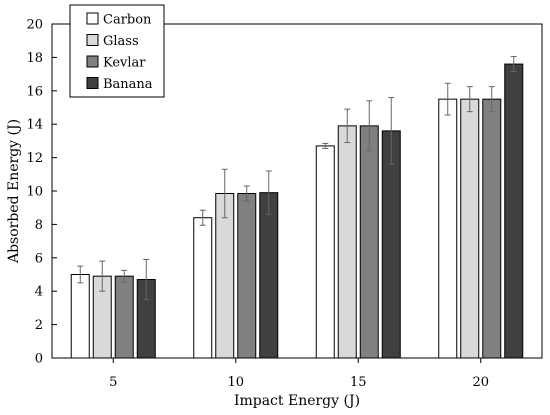 This screenshot has width=550, height=415. Describe the element at coordinates (92, 83) in the screenshot. I see `legend-swatch-banana` at that location.